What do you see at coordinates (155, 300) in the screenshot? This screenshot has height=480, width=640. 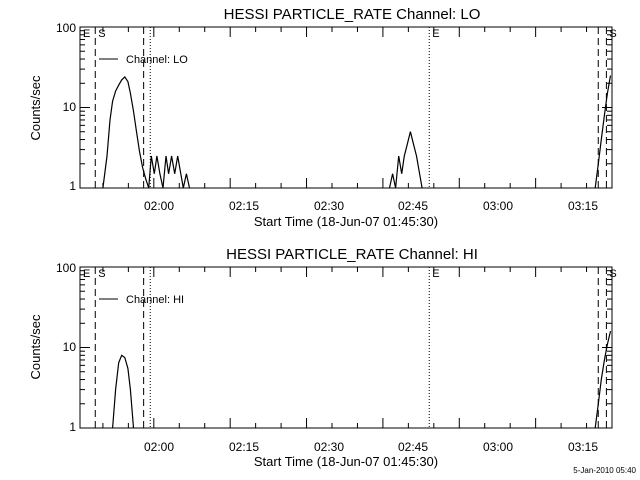 I see `legend-label: Channel: HI` at bounding box center [155, 300].